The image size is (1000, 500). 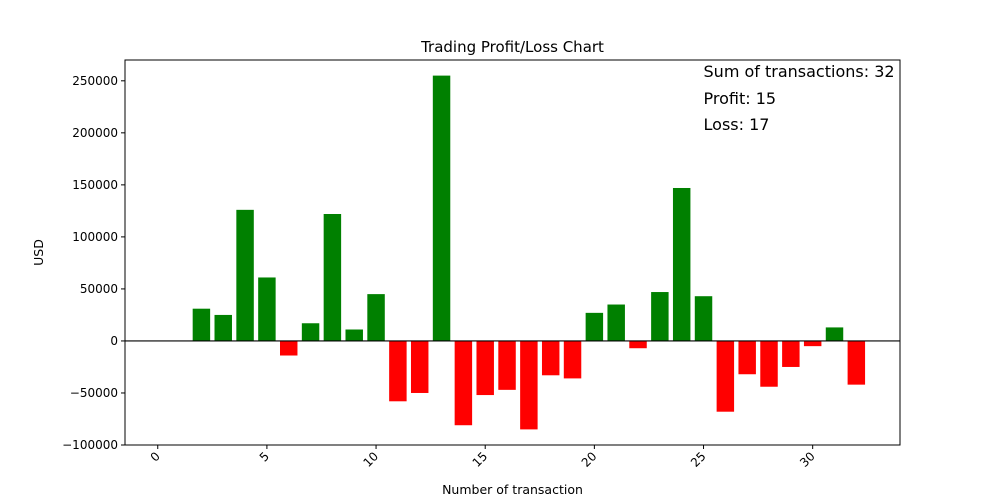 I want to click on chart-title: Trading Profit/Loss Chart, so click(x=512, y=47).